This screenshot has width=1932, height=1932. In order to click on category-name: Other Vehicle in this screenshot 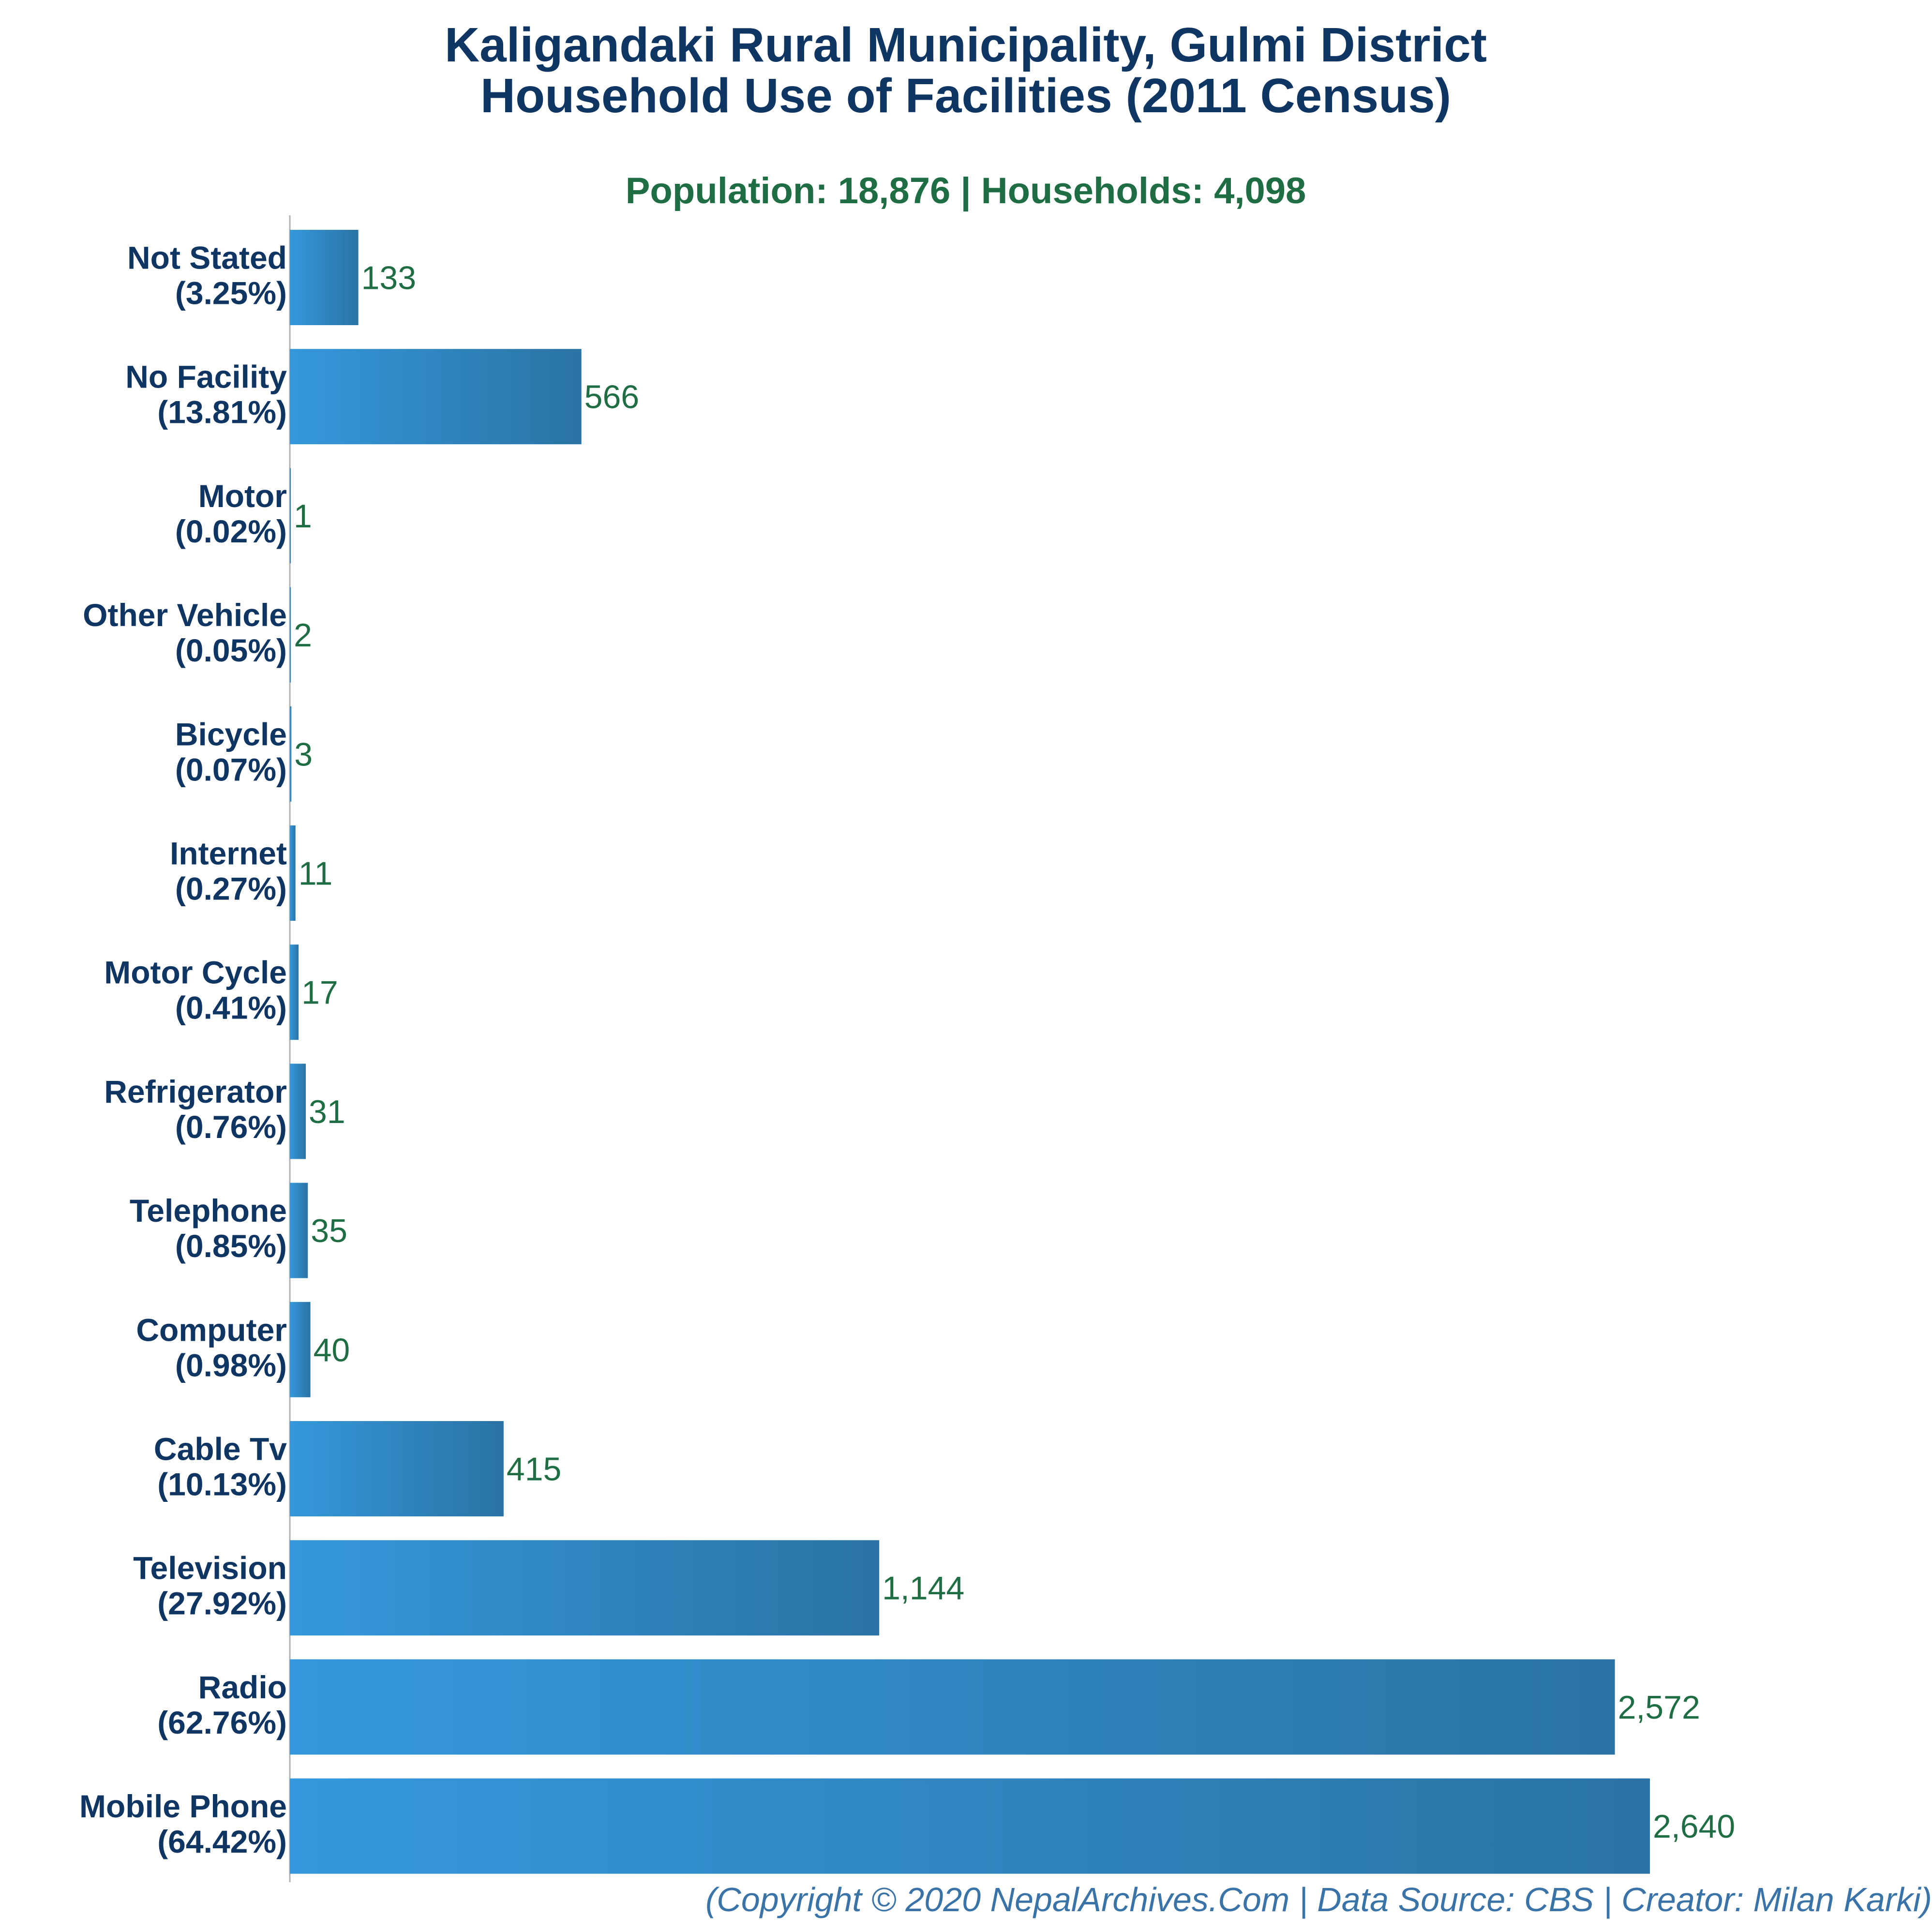, I will do `click(185, 615)`.